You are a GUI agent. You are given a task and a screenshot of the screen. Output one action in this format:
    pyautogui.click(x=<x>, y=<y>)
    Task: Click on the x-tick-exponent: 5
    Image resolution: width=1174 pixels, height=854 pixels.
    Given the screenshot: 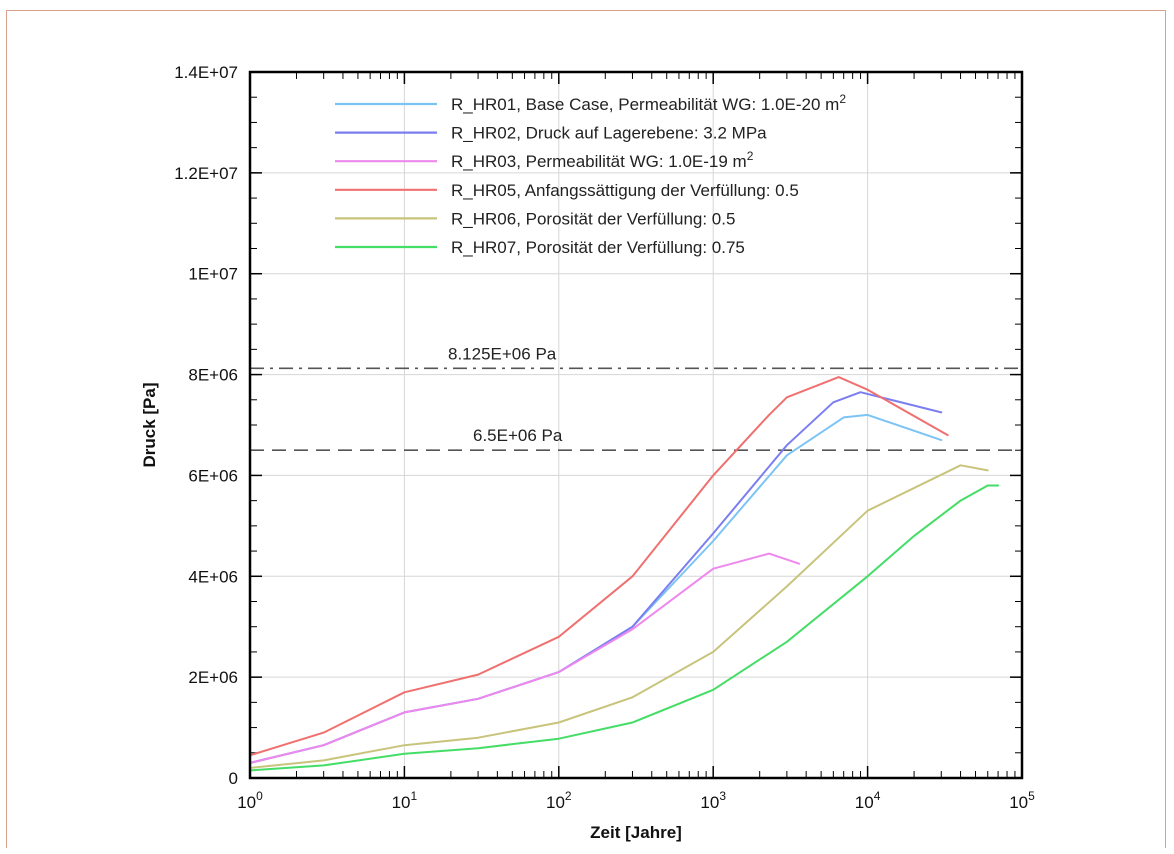 What is the action you would take?
    pyautogui.click(x=1031, y=796)
    